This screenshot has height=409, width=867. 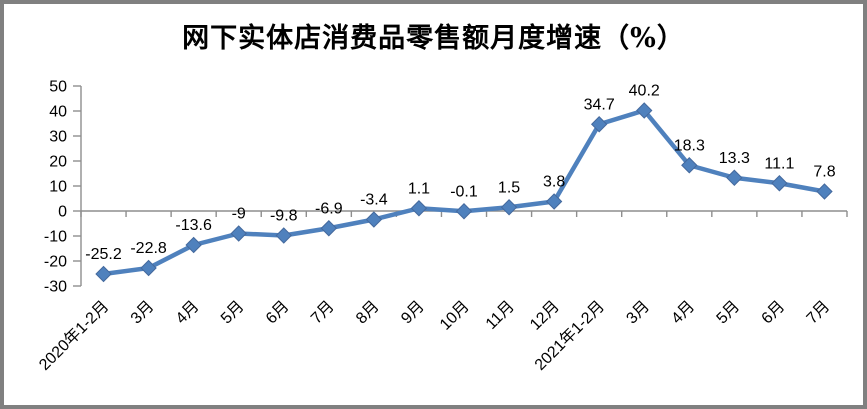 What do you see at coordinates (58, 162) in the screenshot?
I see `y-tick-label: 20` at bounding box center [58, 162].